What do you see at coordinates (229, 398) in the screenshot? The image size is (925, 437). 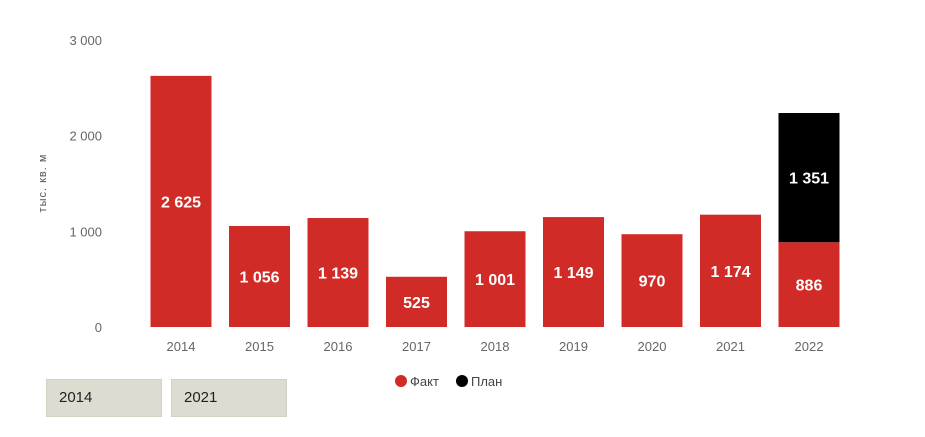 I see `year-slicer-end: 2021` at bounding box center [229, 398].